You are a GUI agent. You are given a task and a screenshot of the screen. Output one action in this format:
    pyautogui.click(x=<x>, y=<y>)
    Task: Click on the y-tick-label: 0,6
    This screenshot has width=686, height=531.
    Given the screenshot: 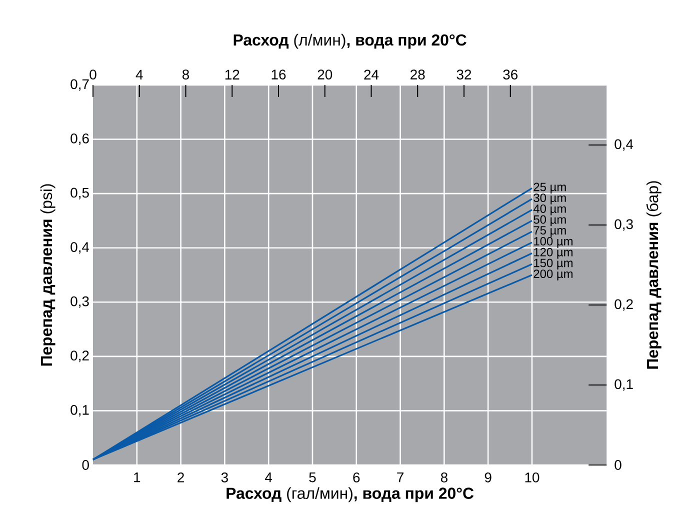 What is the action you would take?
    pyautogui.click(x=79, y=140)
    